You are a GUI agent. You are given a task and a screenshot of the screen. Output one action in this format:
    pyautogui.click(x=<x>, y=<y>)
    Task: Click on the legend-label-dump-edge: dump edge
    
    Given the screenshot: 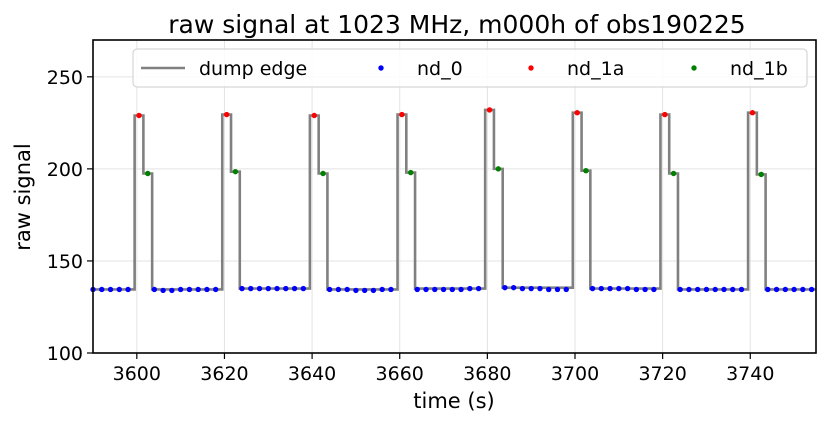 What is the action you would take?
    pyautogui.click(x=253, y=69)
    